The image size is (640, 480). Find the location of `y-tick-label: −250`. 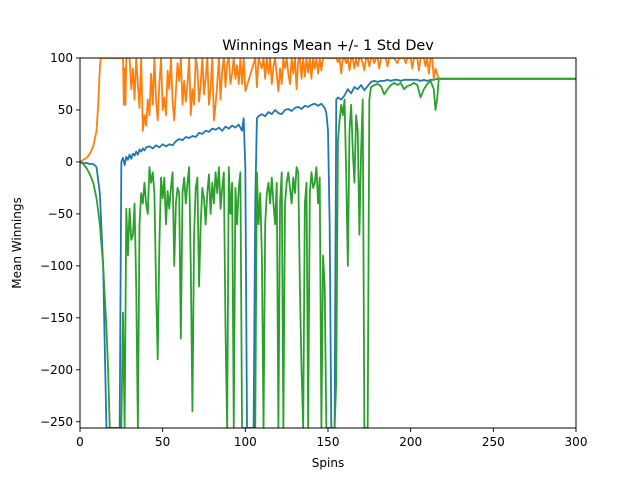

y-tick-label: −250 is located at coordinates (56, 422).